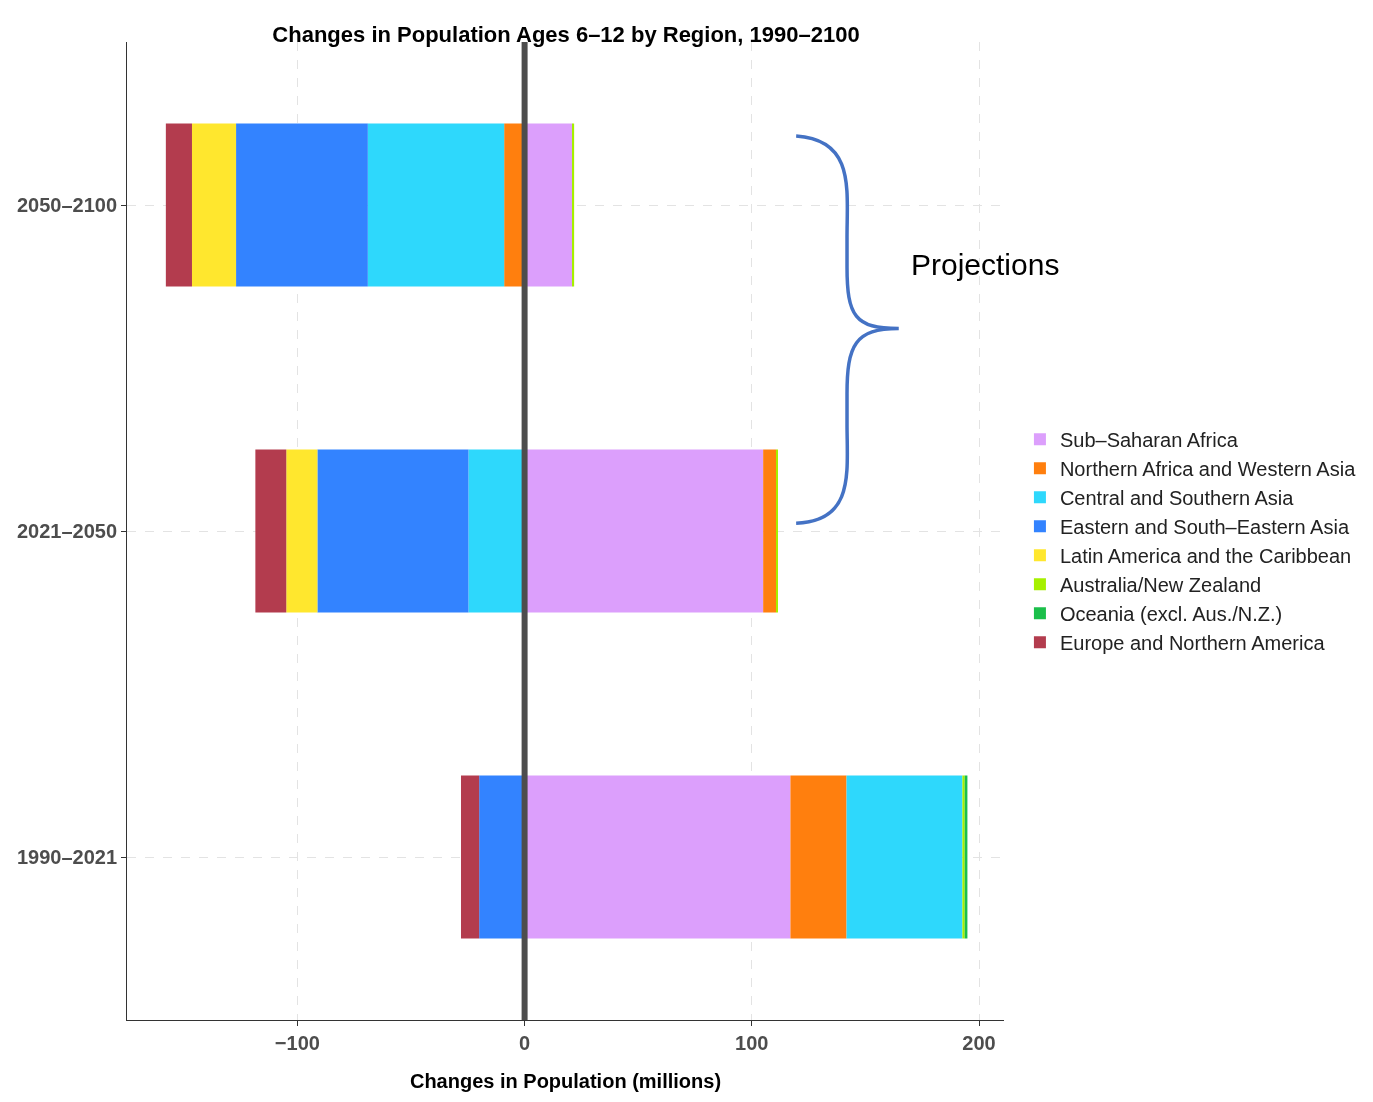 Image resolution: width=1373 pixels, height=1102 pixels. Describe the element at coordinates (66, 531) in the screenshot. I see `y-tick-label: 2021–2050` at that location.